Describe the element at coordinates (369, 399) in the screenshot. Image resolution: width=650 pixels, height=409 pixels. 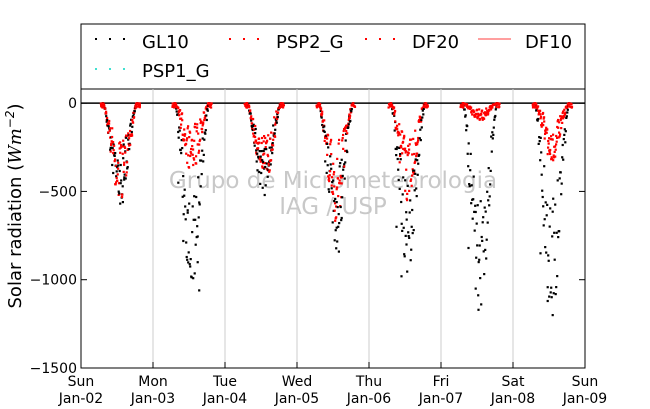
I see `x-tick-label-date: Jan-06` at that location.